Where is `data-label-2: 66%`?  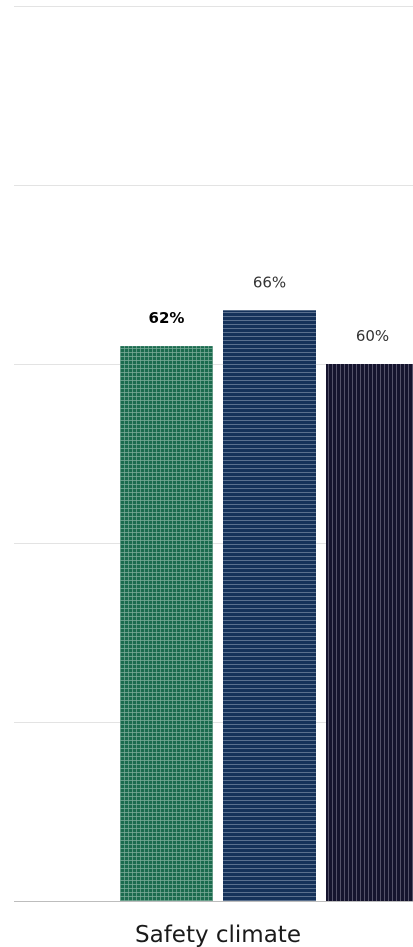
data-label-2: 66% is located at coordinates (269, 282).